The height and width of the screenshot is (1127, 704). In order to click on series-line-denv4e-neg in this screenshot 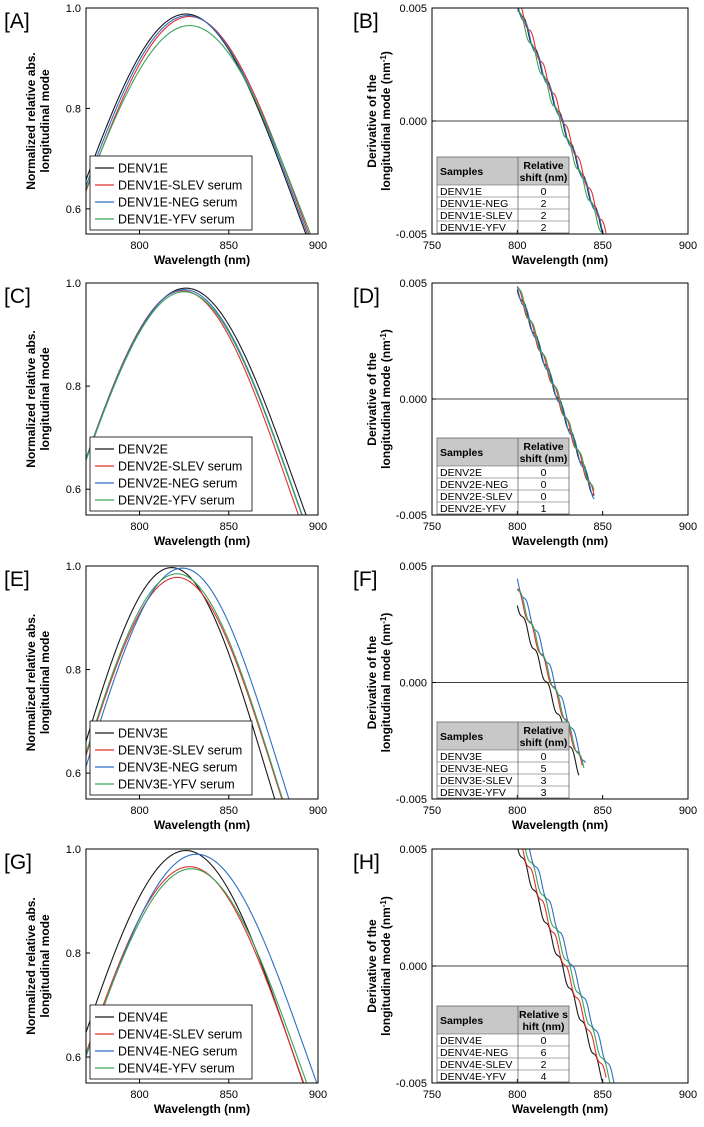, I will do `click(571, 966)`.